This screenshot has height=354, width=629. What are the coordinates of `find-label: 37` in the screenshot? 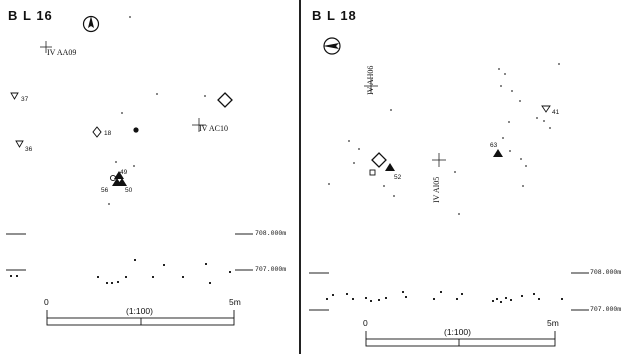 It's located at (25, 99).